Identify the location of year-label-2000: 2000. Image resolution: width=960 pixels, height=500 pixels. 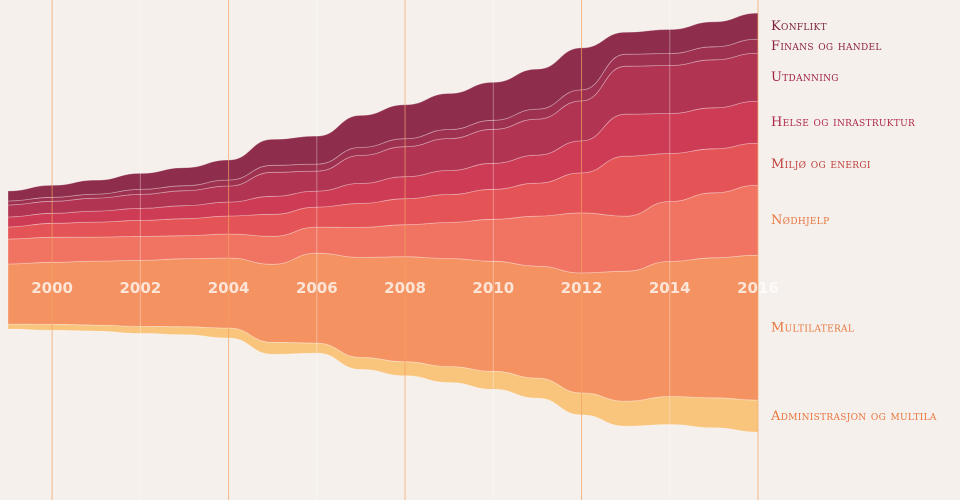
(52, 288).